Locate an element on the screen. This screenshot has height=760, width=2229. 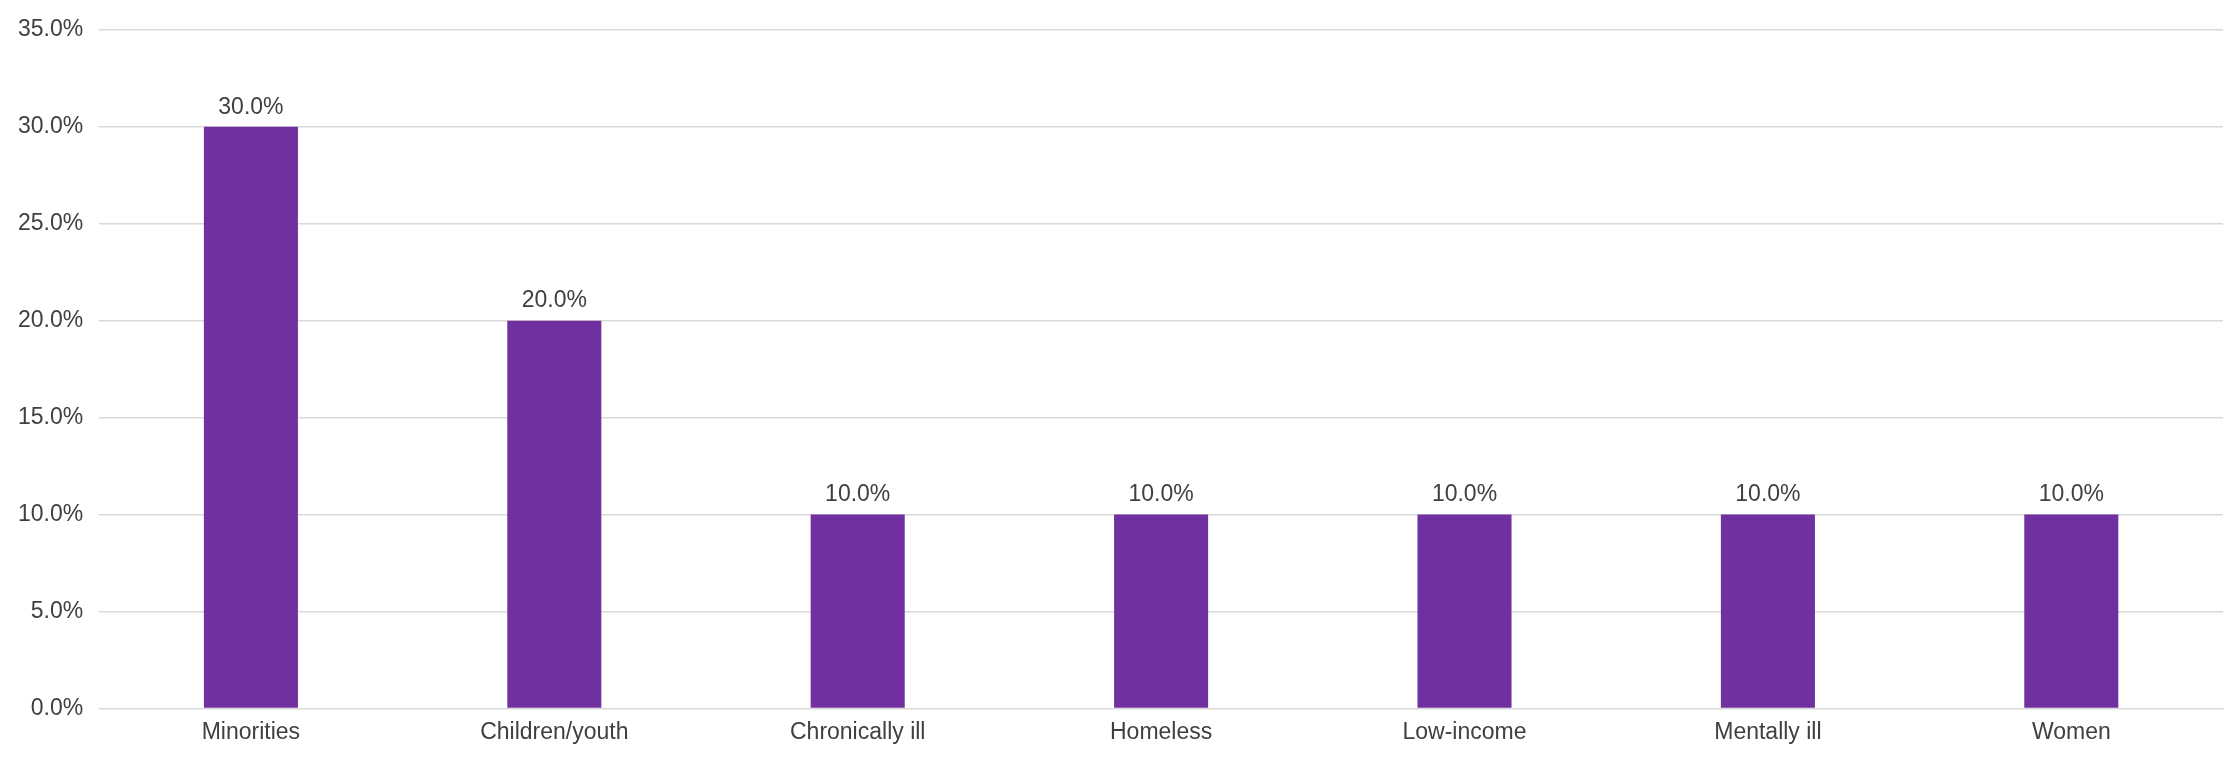
data-label: 30.0% is located at coordinates (251, 105).